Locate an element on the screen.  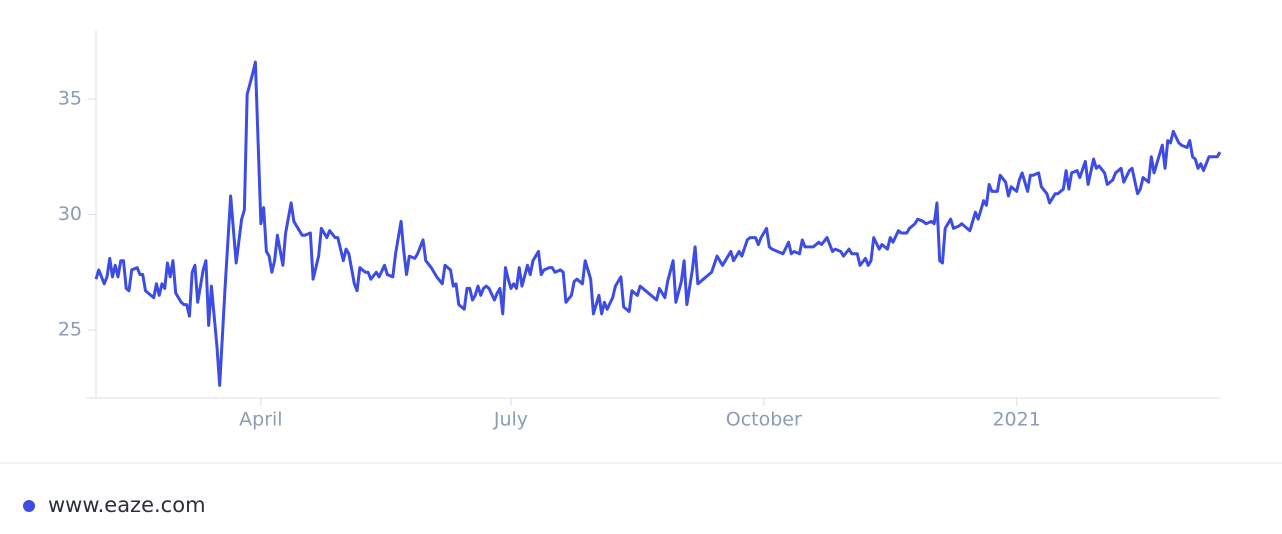
y-tick-label: 25 is located at coordinates (70, 330).